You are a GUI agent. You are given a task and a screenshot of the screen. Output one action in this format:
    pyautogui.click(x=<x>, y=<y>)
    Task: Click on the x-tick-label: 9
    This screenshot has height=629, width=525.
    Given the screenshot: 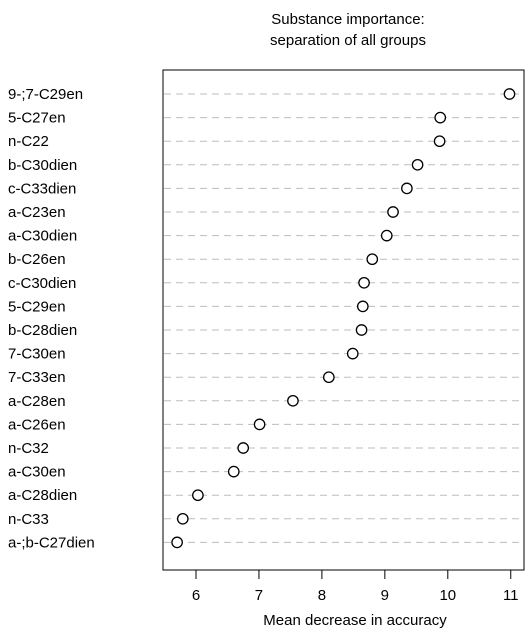 What is the action you would take?
    pyautogui.click(x=385, y=595)
    